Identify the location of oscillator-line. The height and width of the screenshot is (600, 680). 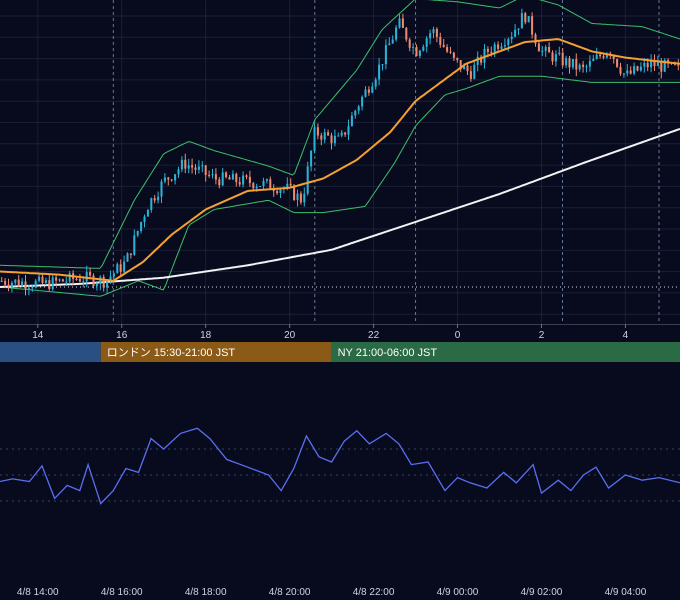
(340, 466).